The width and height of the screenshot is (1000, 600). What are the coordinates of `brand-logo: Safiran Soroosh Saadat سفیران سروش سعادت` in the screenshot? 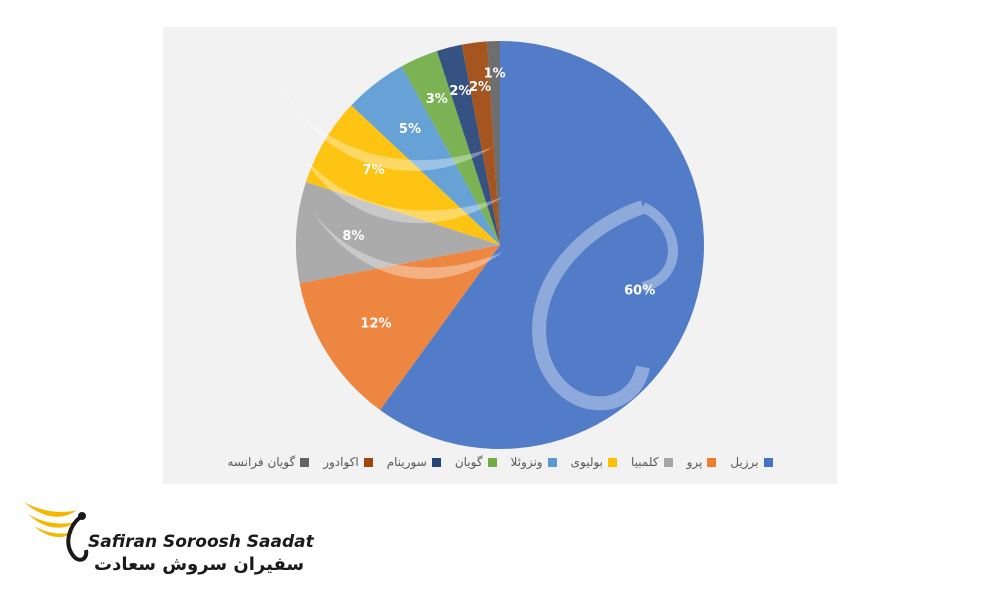 It's located at (172, 539).